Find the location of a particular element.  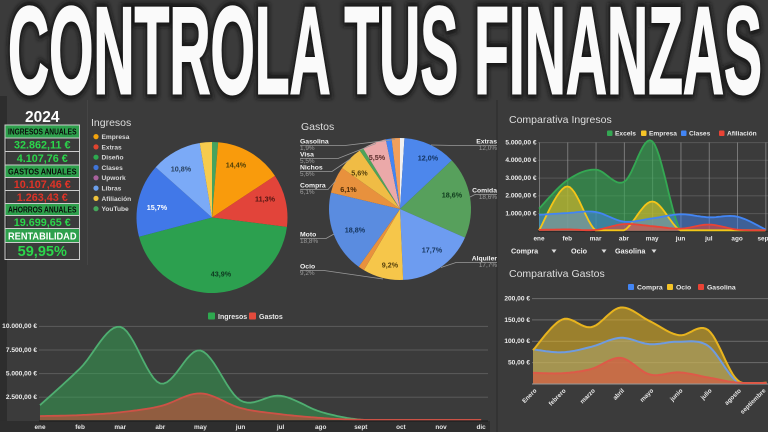

svg-text: Alquiler is located at coordinates (485, 259).